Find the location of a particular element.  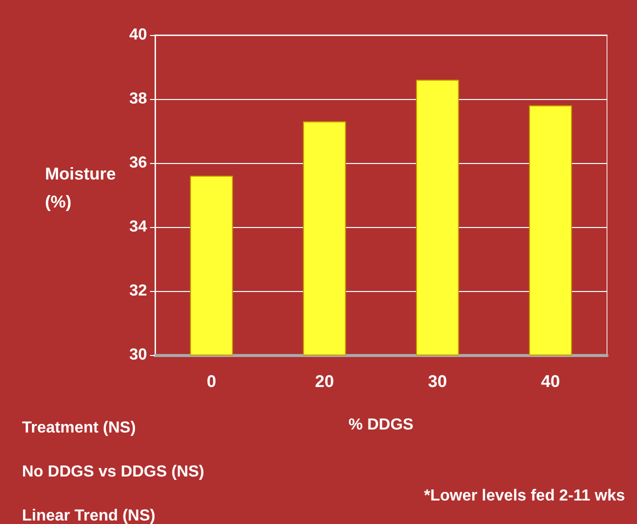

y-tick-label: 38 is located at coordinates (138, 99).